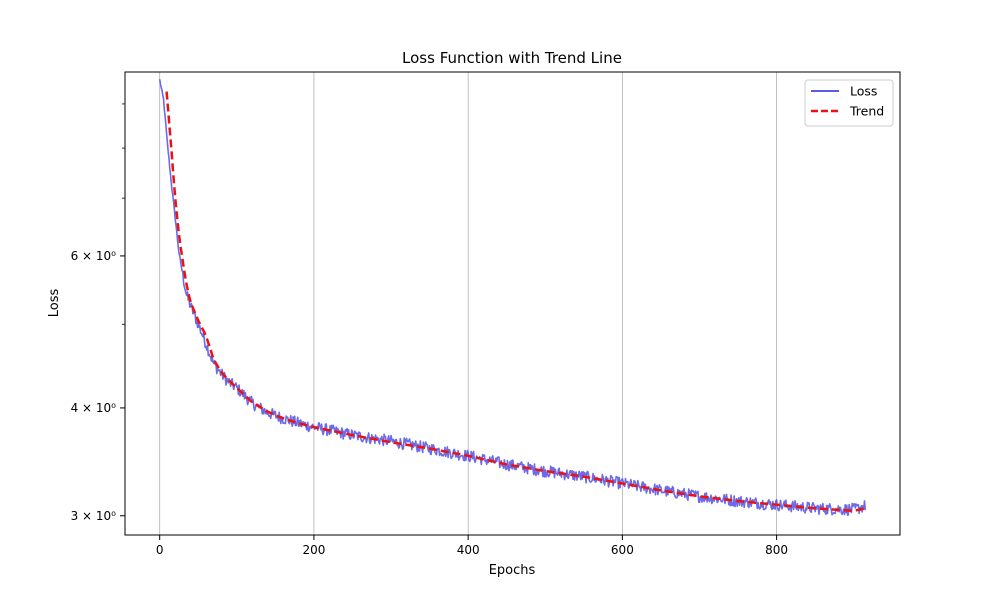 Image resolution: width=1000 pixels, height=600 pixels. What do you see at coordinates (54, 303) in the screenshot?
I see `y-axis-label: Loss` at bounding box center [54, 303].